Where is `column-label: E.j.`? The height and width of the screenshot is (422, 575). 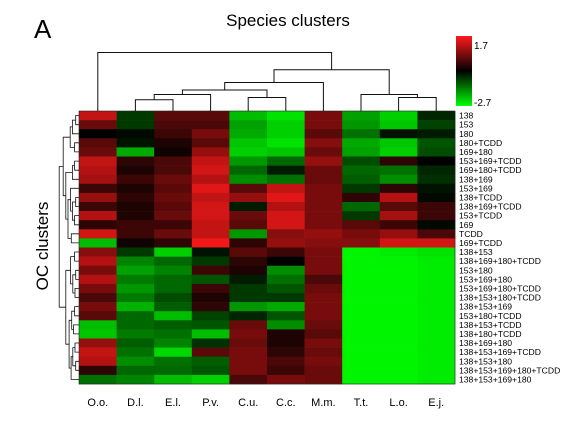
column-label: E.j. is located at coordinates (436, 403).